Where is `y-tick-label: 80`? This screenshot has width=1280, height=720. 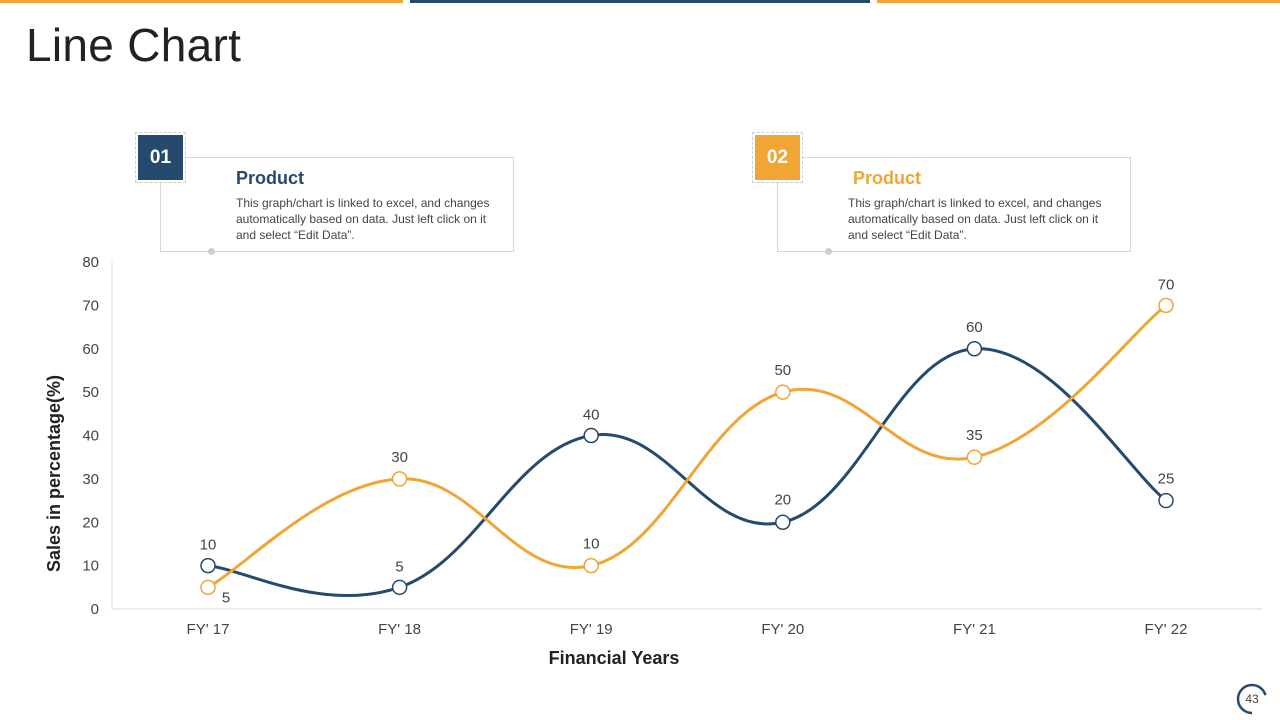 y-tick-label: 80 is located at coordinates (90, 262).